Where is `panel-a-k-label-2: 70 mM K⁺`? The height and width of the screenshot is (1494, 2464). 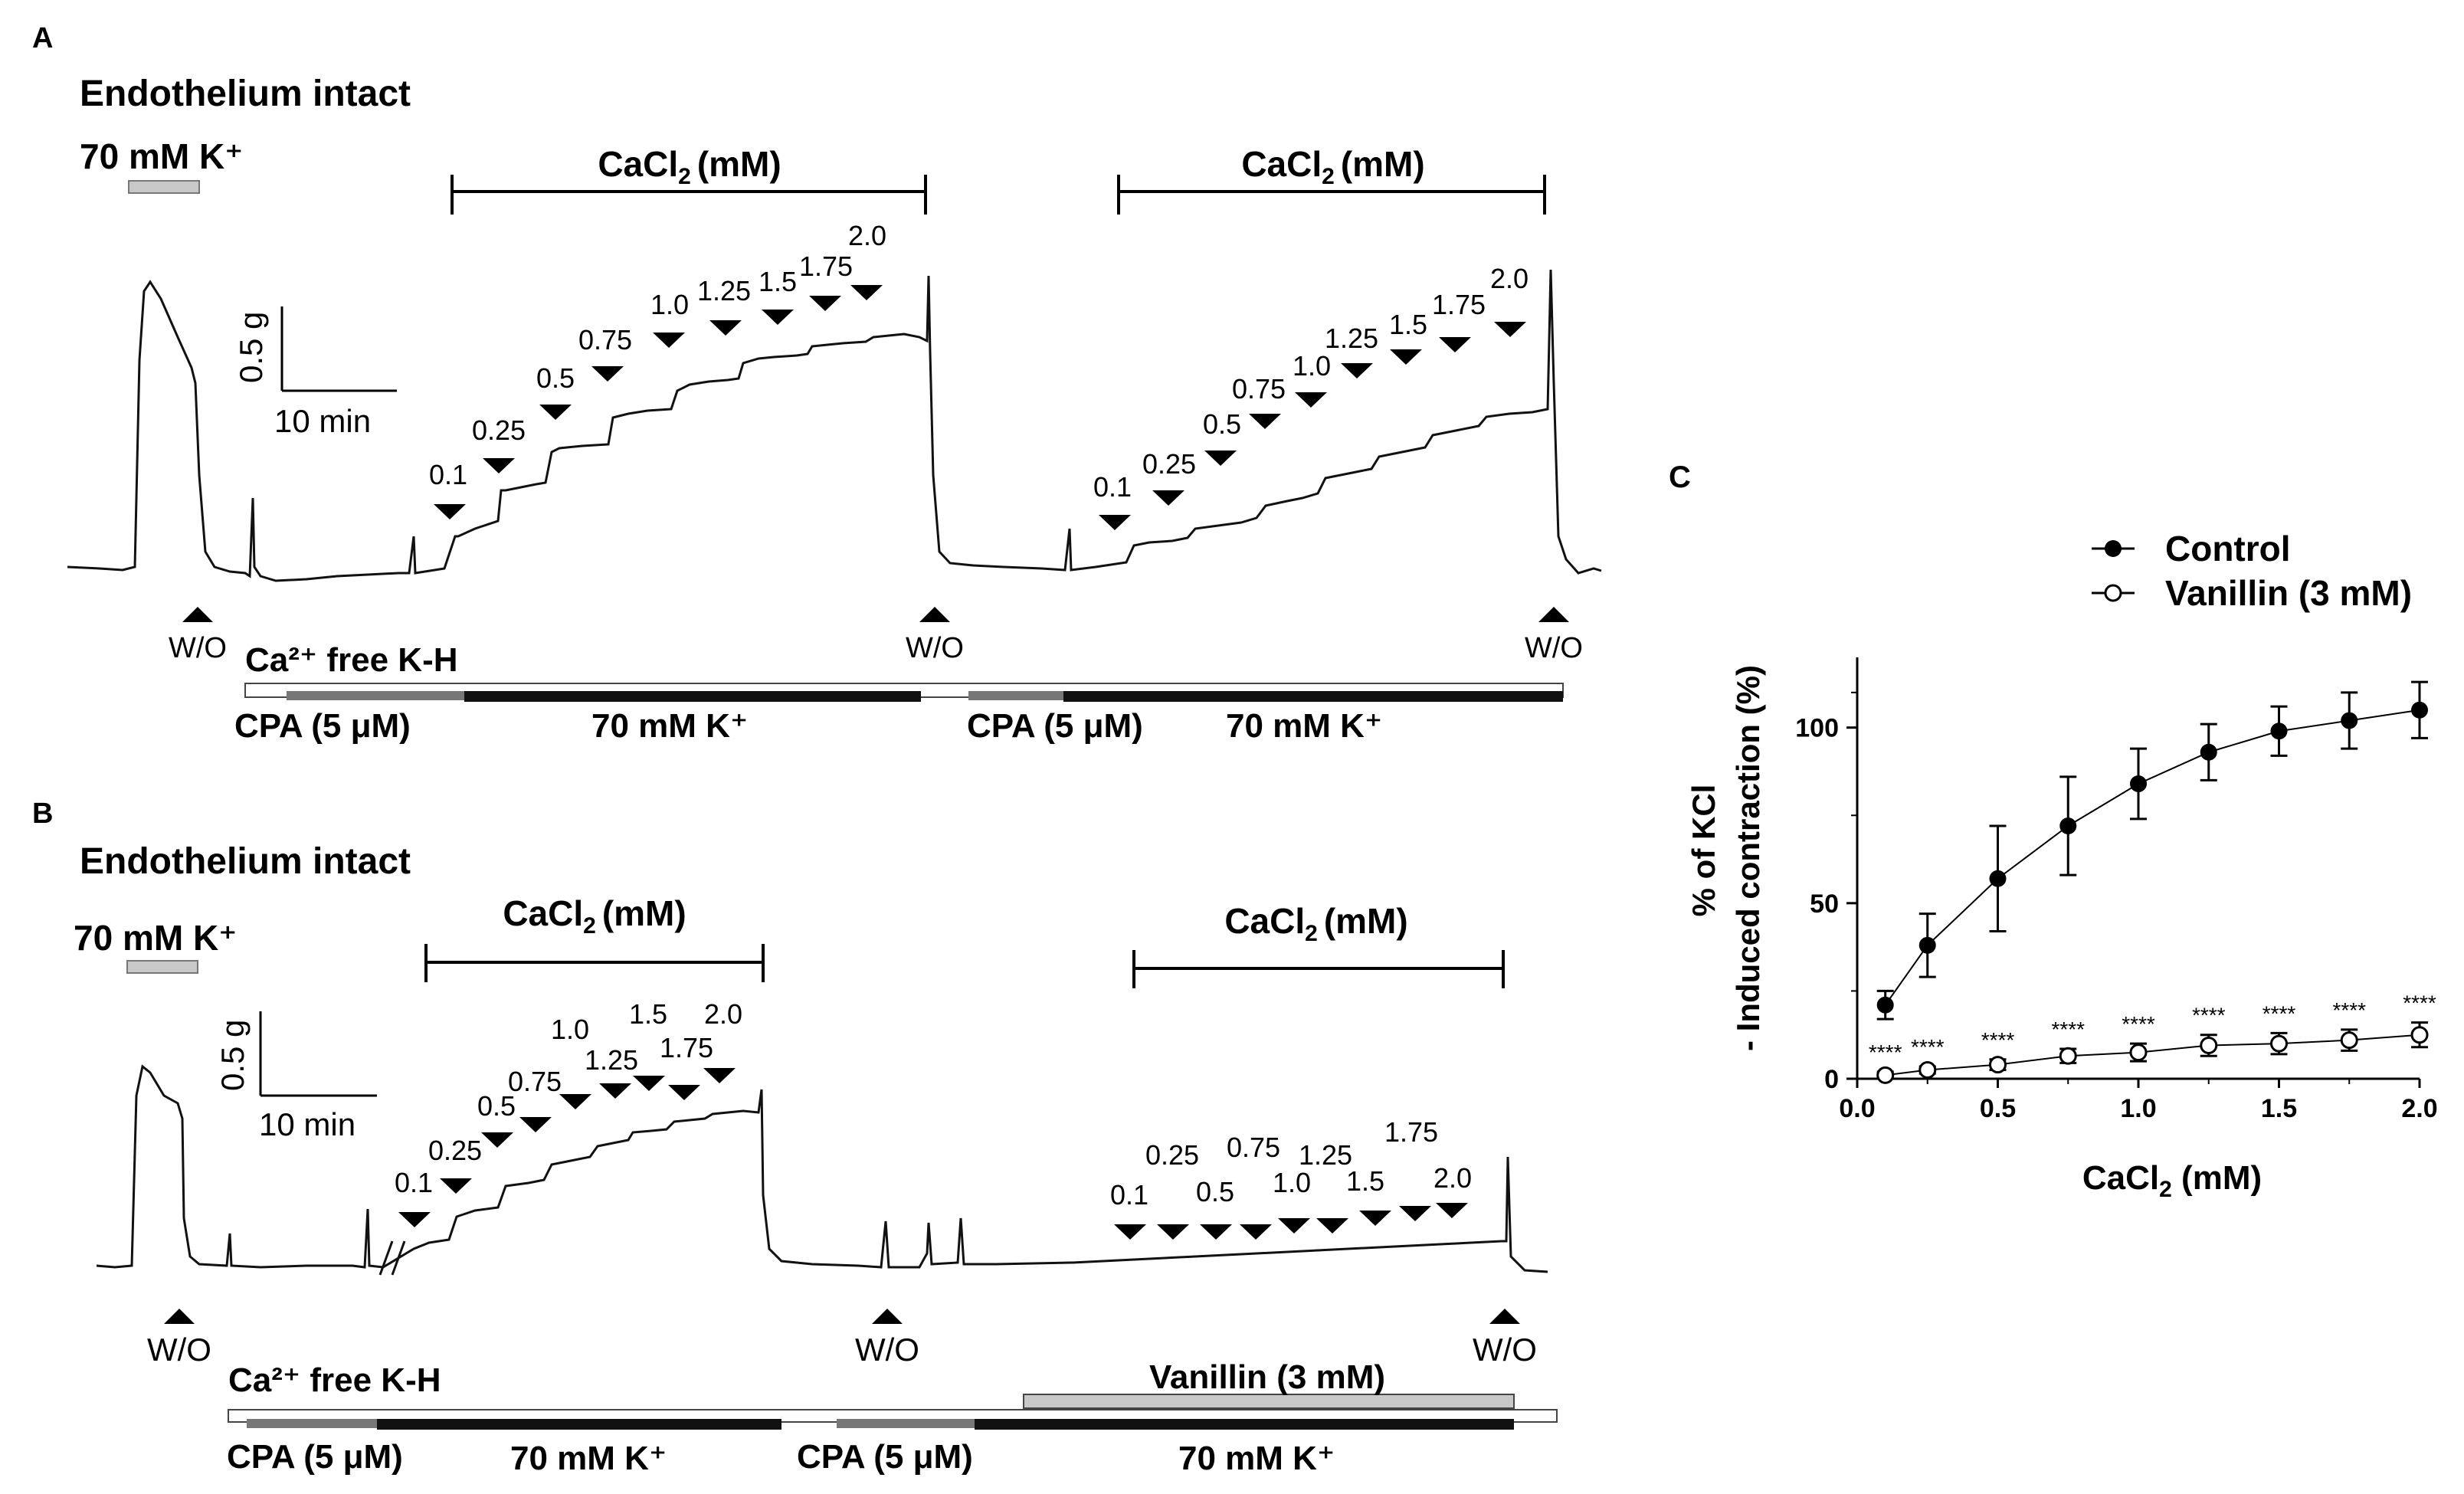
panel-a-k-label-2: 70 mM K⁺ is located at coordinates (1304, 726).